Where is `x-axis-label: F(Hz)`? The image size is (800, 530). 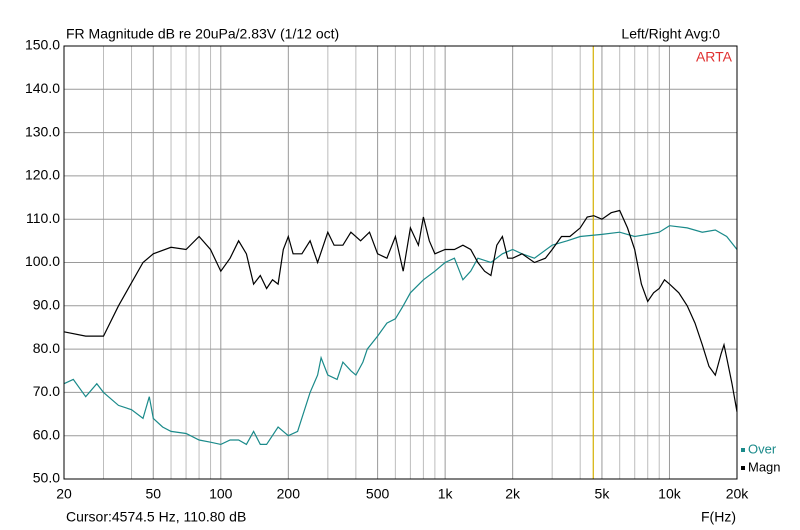 x-axis-label: F(Hz) is located at coordinates (718, 517).